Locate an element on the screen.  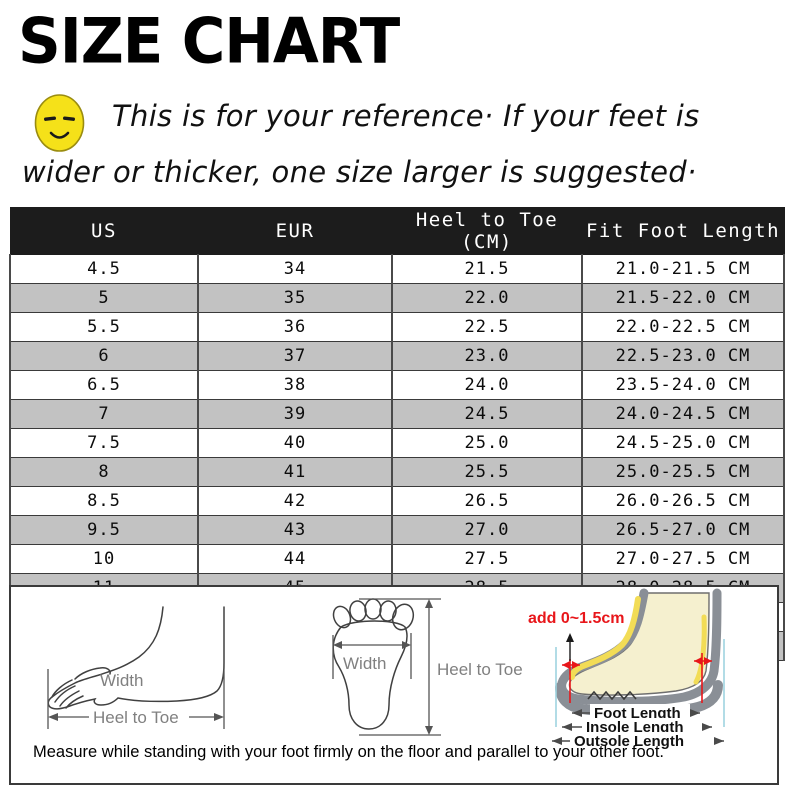
footprint-width-label: Width is located at coordinates (364, 663).